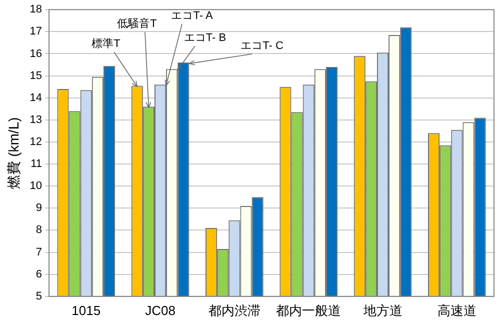 The height and width of the screenshot is (322, 500). Describe the element at coordinates (309, 310) in the screenshot. I see `x-tick-label: 都内一般道` at that location.